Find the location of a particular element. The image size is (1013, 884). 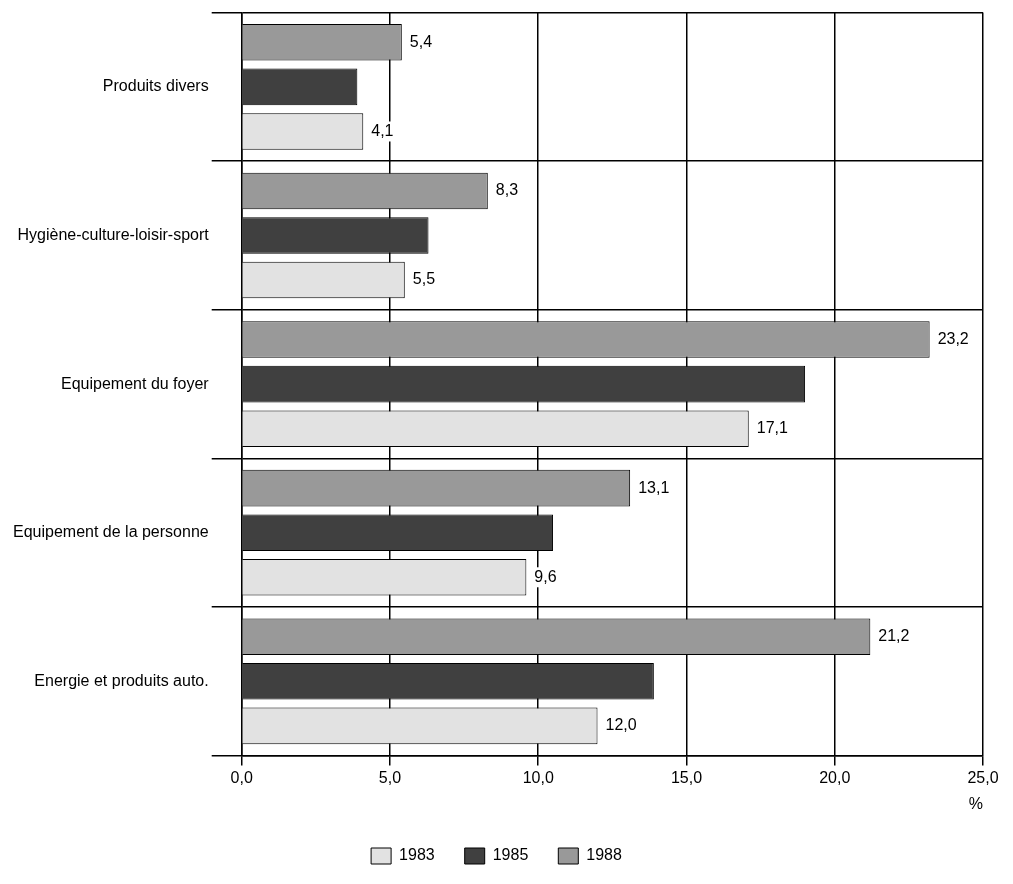

legend-label: 1983 is located at coordinates (417, 855).